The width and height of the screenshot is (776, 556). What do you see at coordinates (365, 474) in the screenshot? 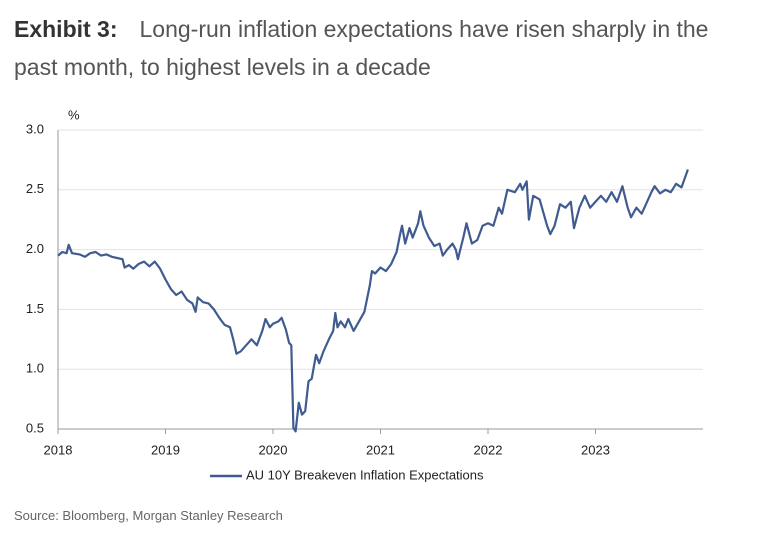
I see `legend-label: AU 10Y Breakeven Inflation Expectations` at bounding box center [365, 474].